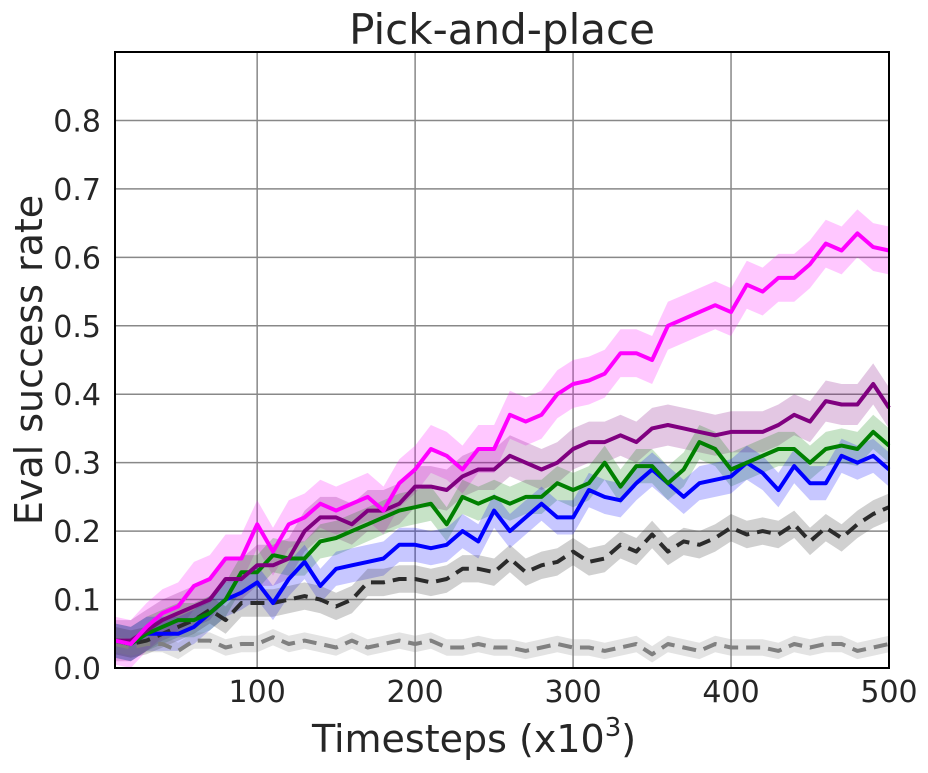 Image resolution: width=928 pixels, height=773 pixels. I want to click on y-tick-label: 0.7, so click(77, 190).